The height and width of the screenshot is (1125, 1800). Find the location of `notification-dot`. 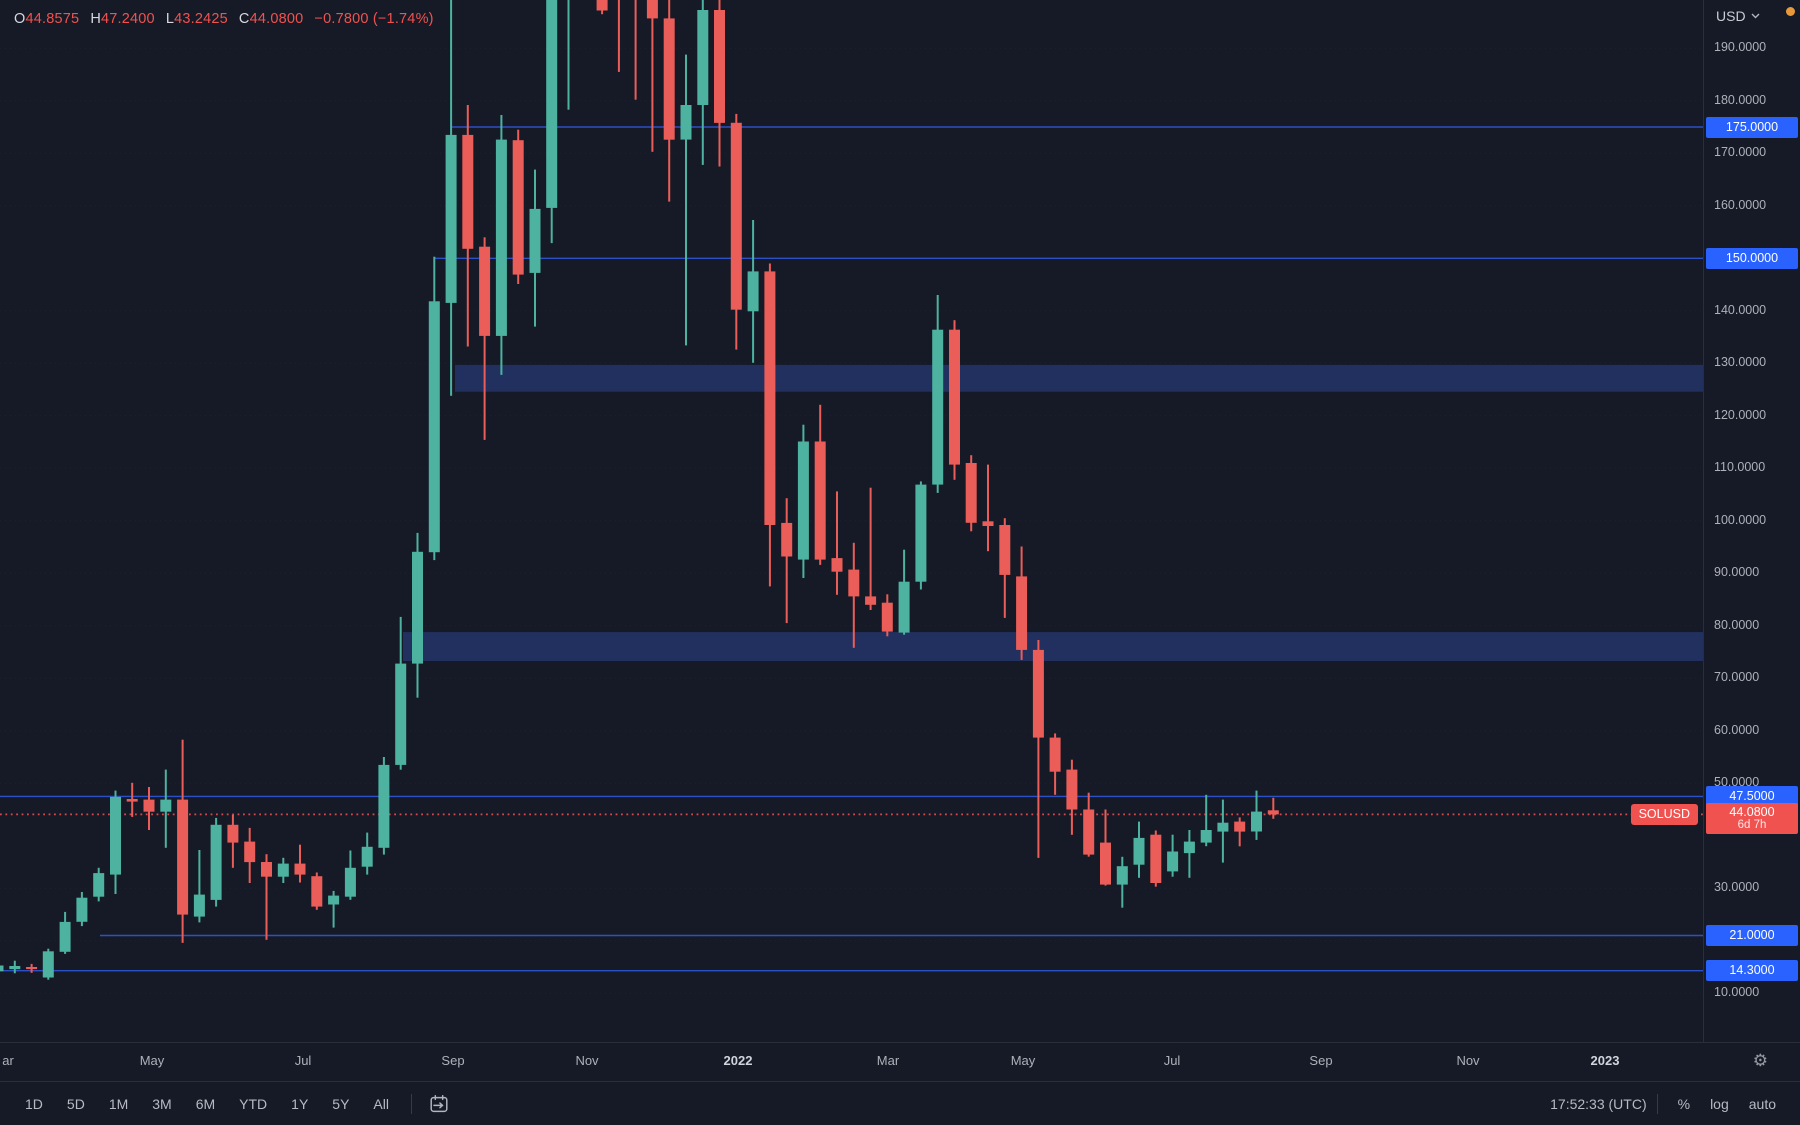

notification-dot is located at coordinates (1790, 11).